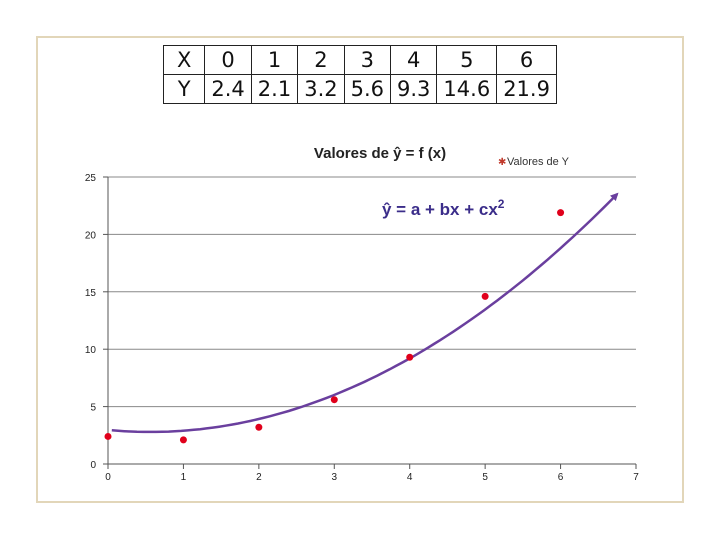 The image size is (720, 540). What do you see at coordinates (274, 89) in the screenshot?
I see `table-cell: 2.1` at bounding box center [274, 89].